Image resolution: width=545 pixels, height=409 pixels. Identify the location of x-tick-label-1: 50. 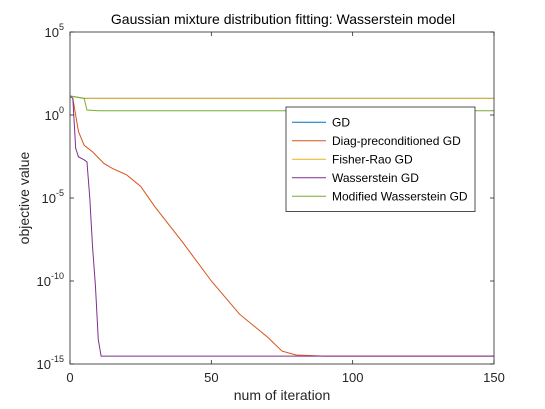
(211, 377).